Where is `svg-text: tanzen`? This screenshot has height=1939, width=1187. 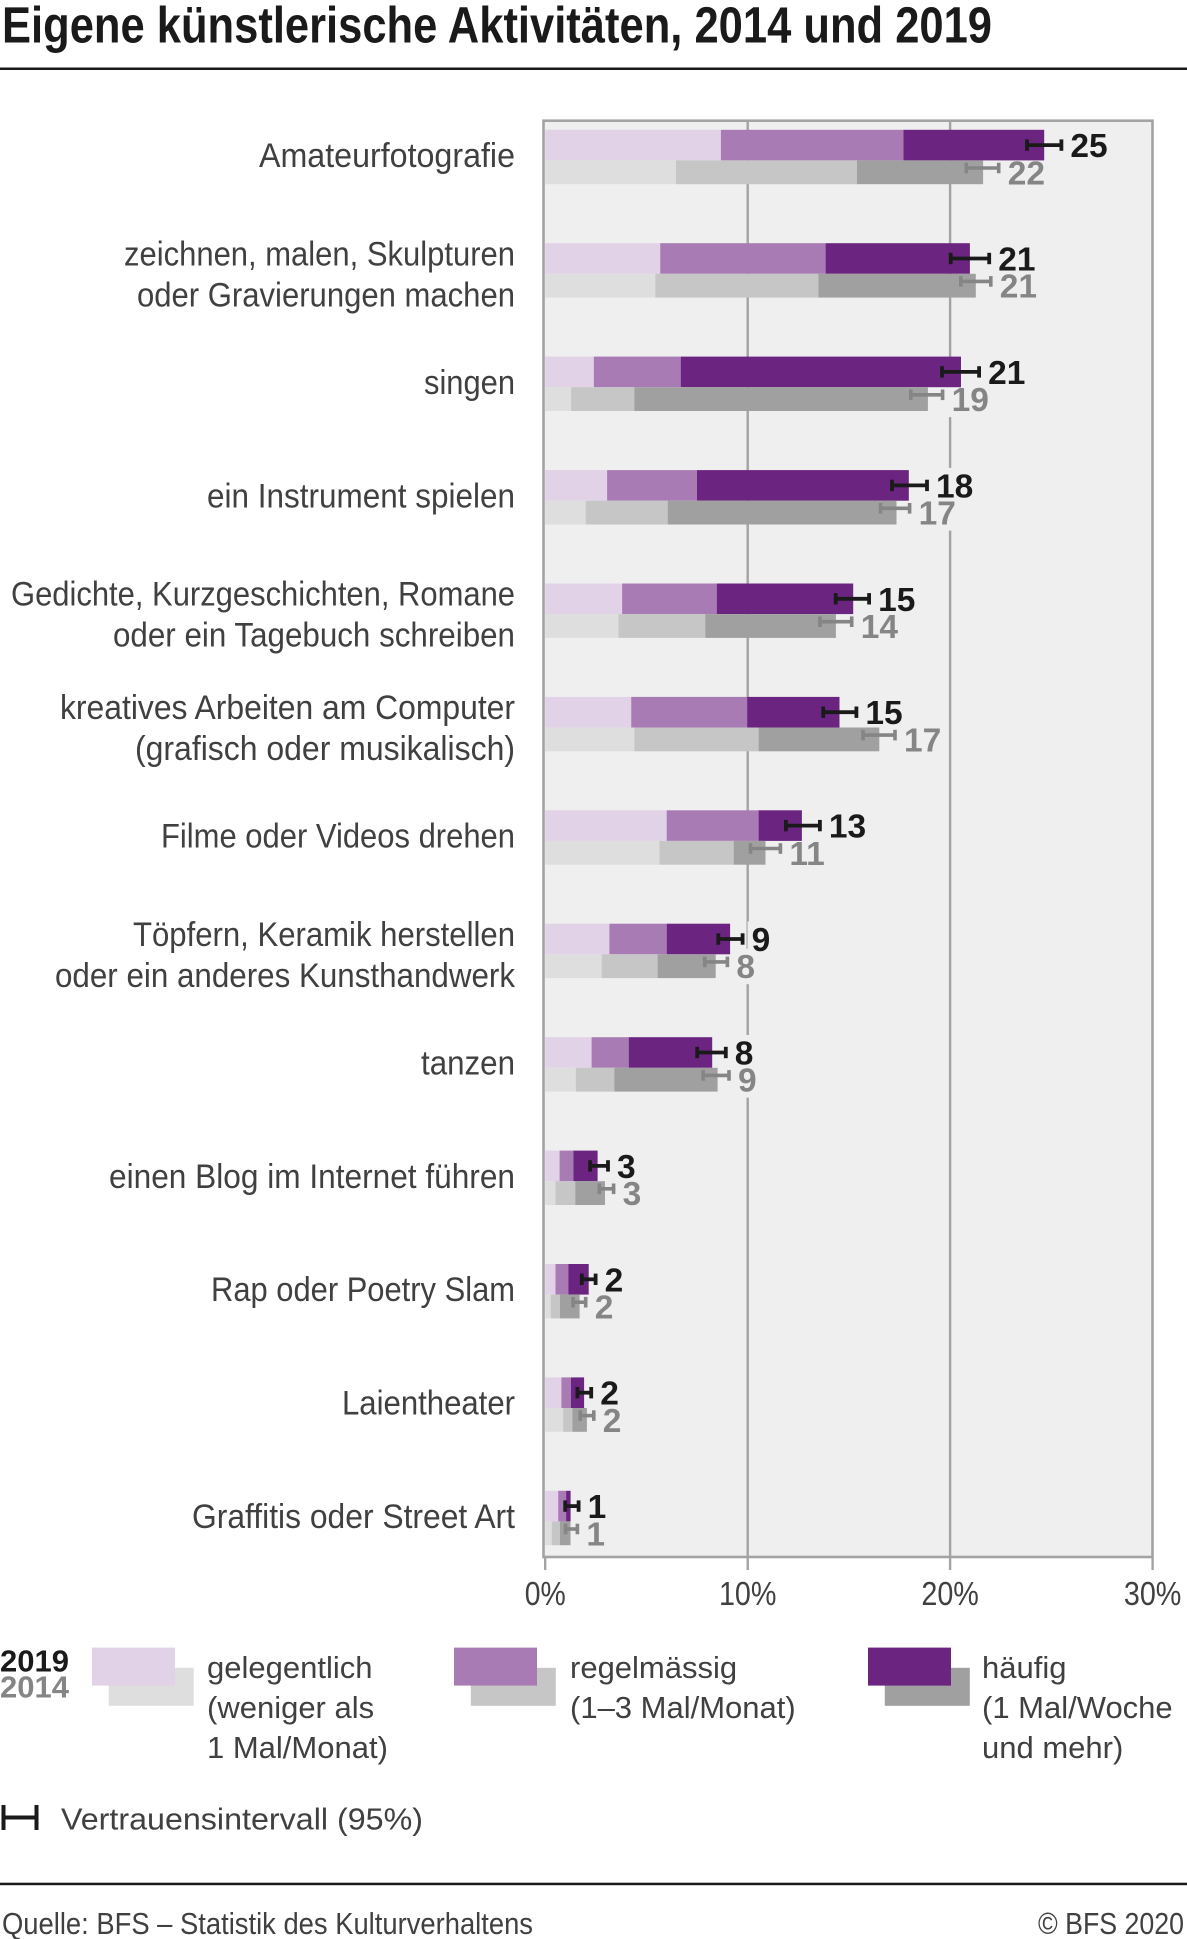 svg-text: tanzen is located at coordinates (468, 1063).